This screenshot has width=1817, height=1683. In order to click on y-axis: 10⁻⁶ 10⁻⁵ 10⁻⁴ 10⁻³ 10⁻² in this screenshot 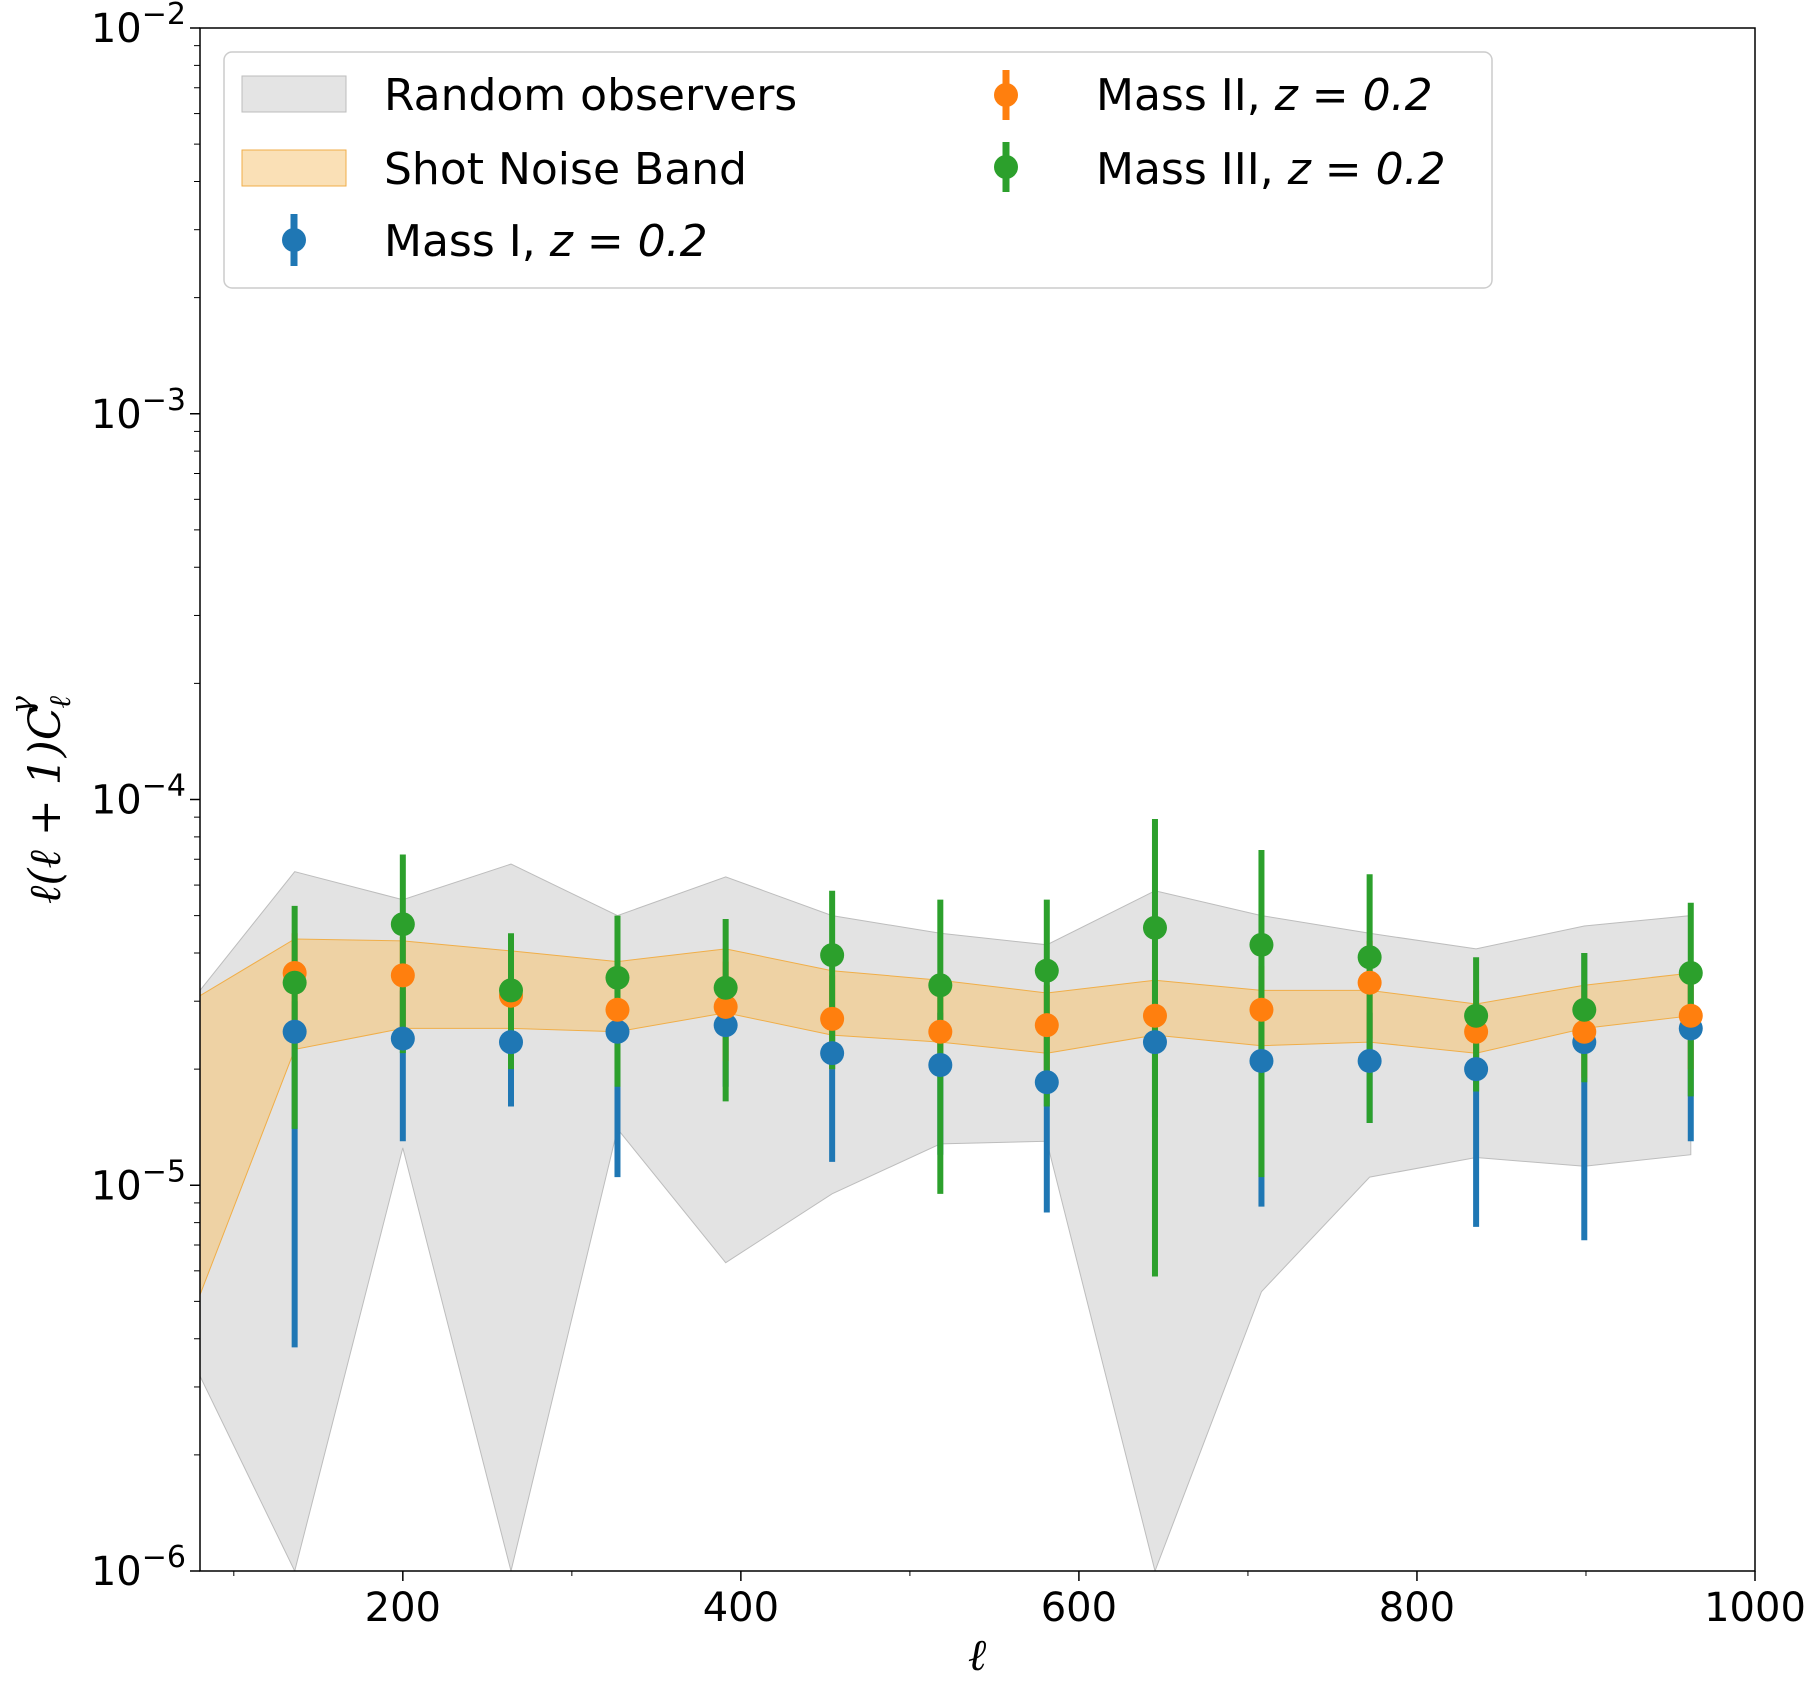, I will do `click(145, 797)`.